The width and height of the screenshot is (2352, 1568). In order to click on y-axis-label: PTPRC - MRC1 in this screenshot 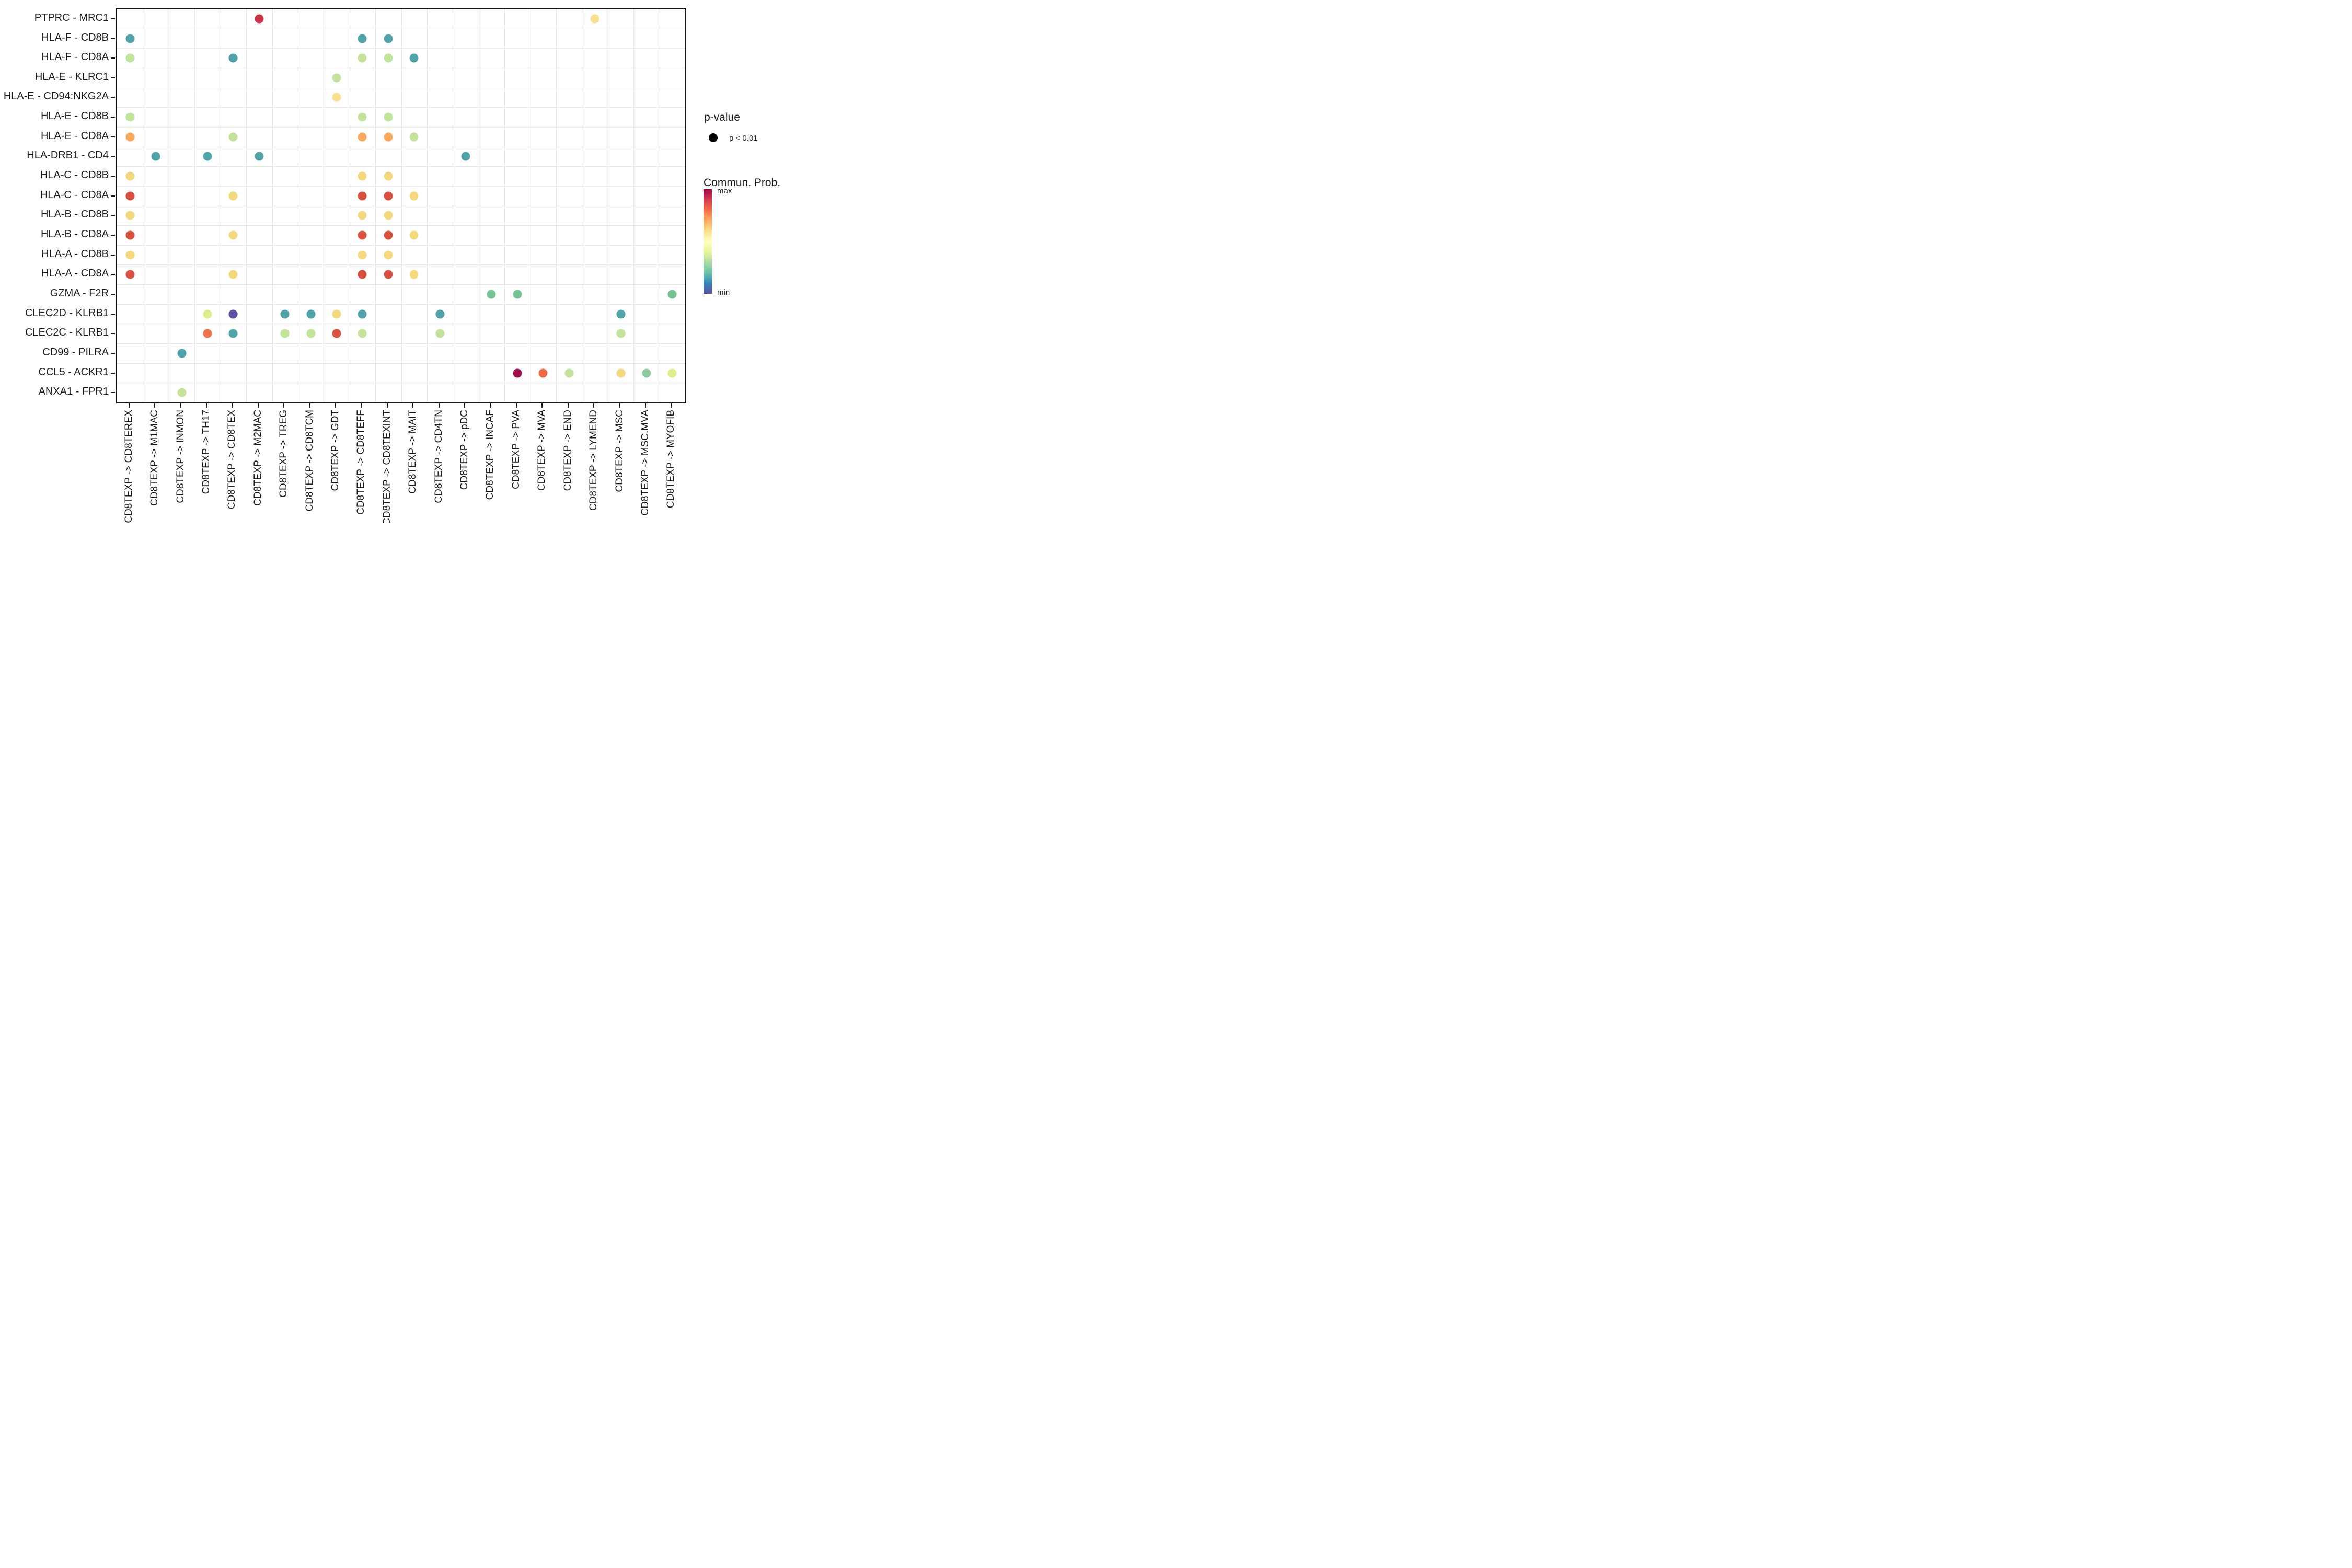, I will do `click(71, 17)`.